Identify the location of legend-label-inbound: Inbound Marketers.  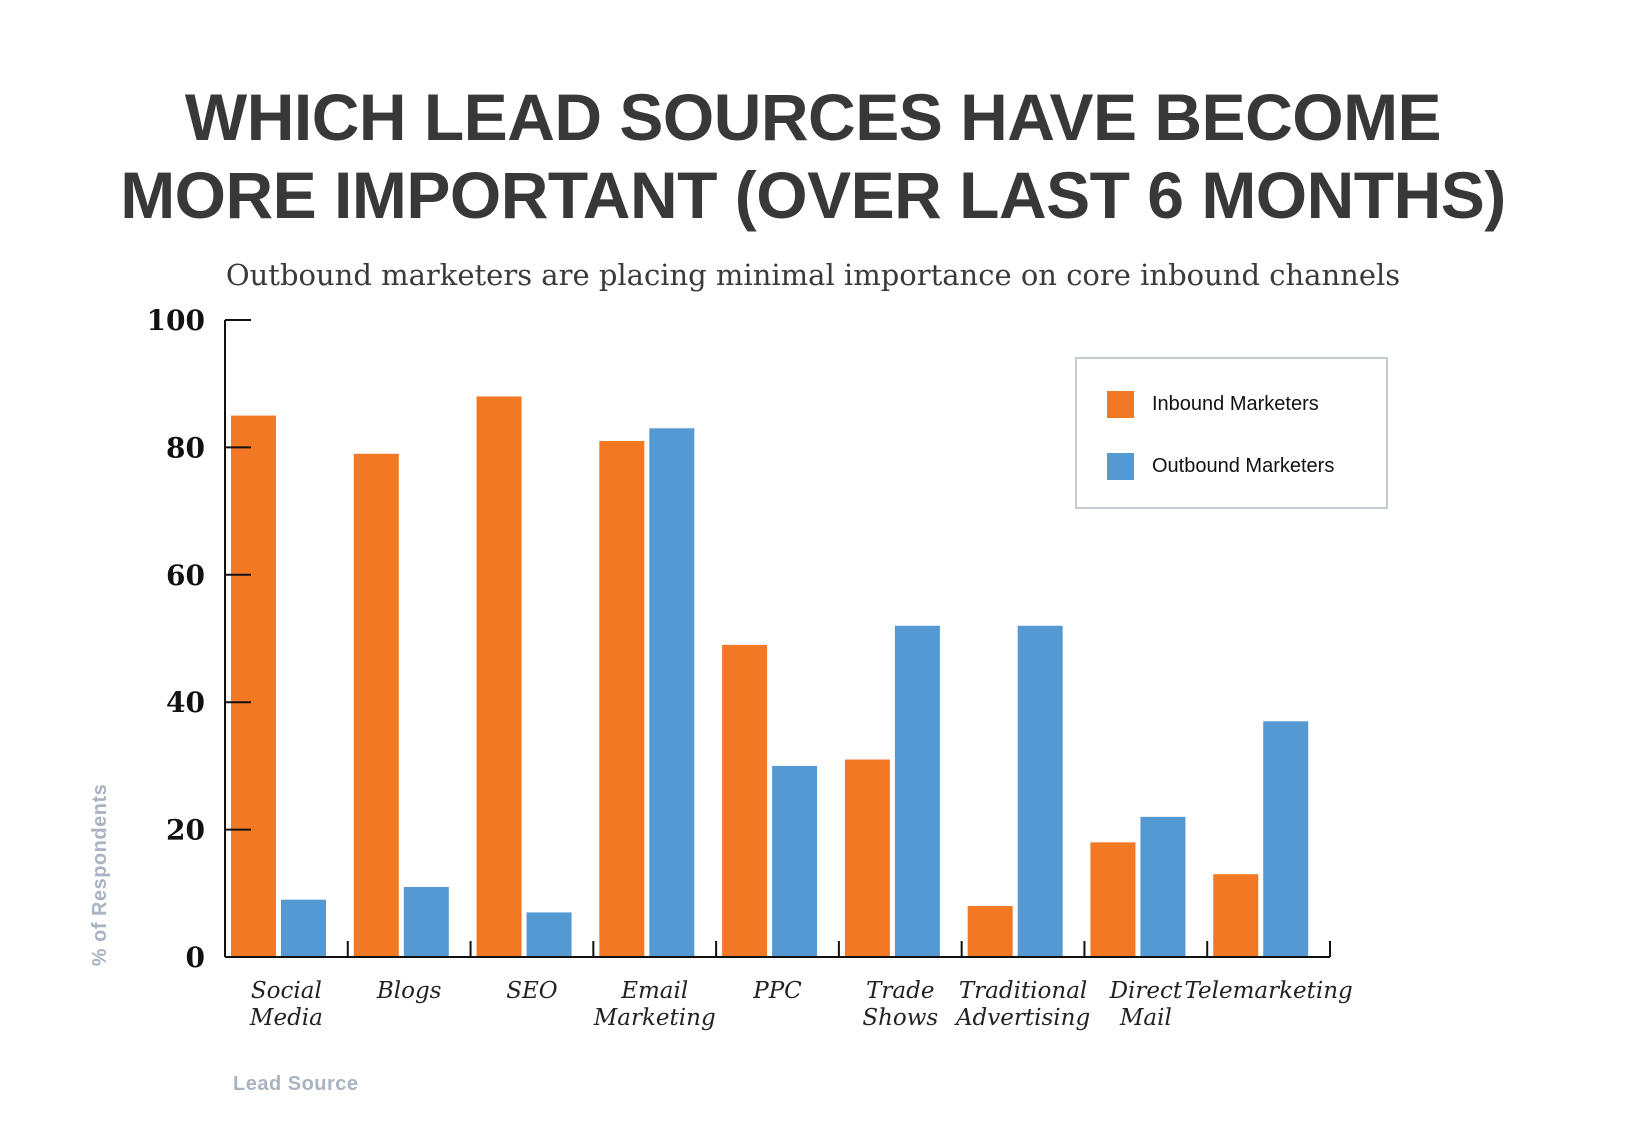
(1235, 403).